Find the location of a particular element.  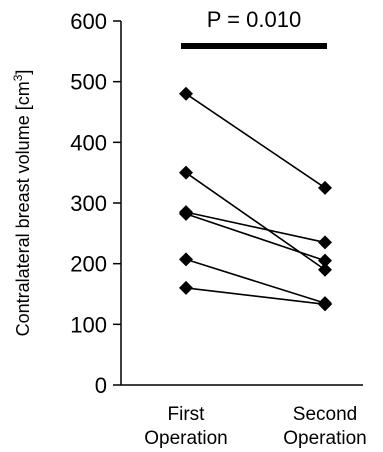

y-tick-label: 200 is located at coordinates (88, 264).